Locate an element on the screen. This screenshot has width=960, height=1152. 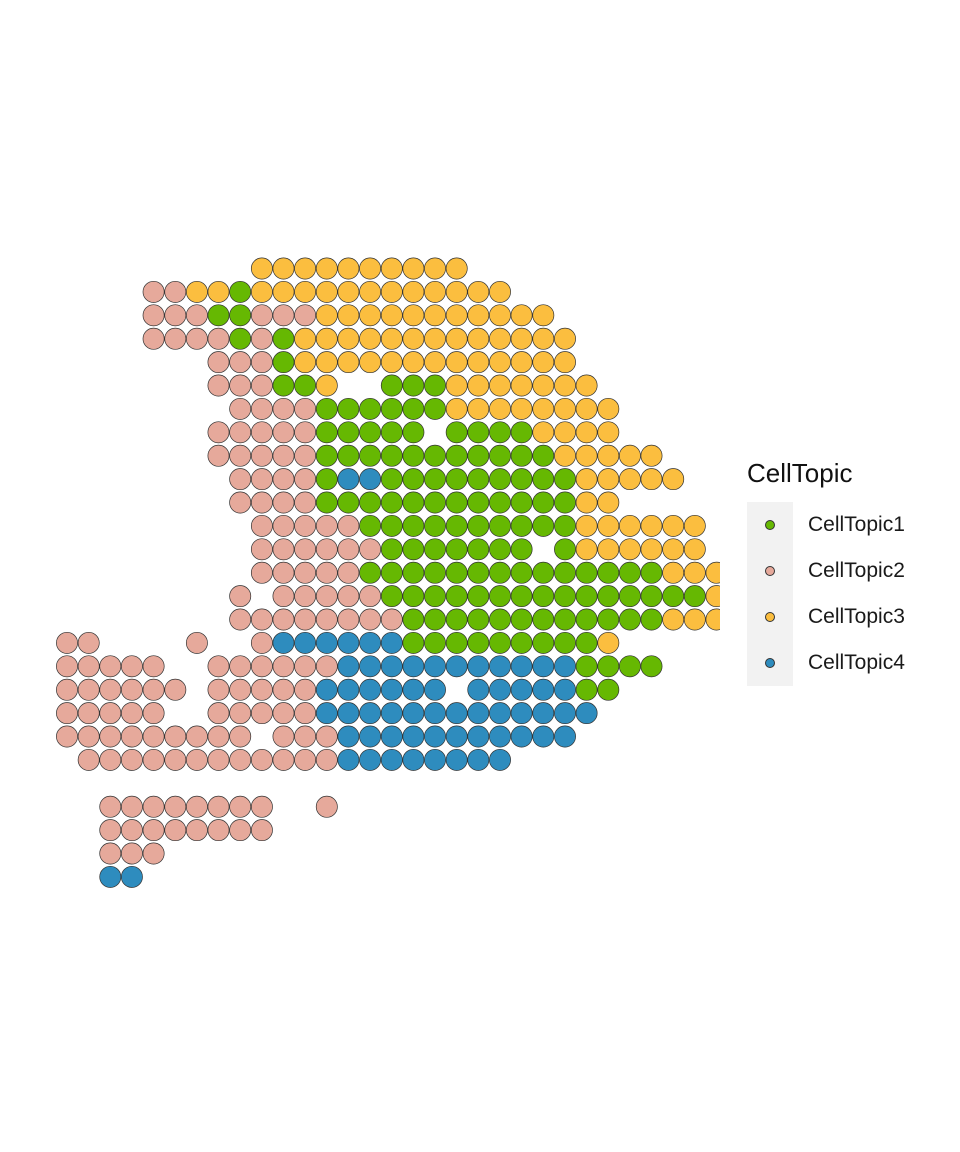
legend-swatch-celltopic3 is located at coordinates (770, 617).